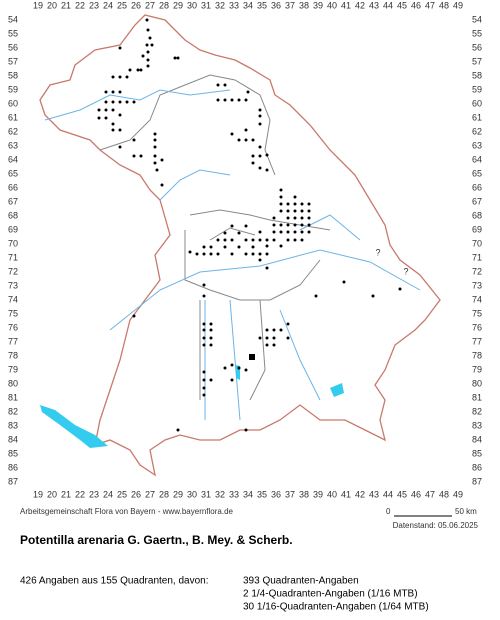  What do you see at coordinates (477, 215) in the screenshot?
I see `grid-label-right: 68` at bounding box center [477, 215].